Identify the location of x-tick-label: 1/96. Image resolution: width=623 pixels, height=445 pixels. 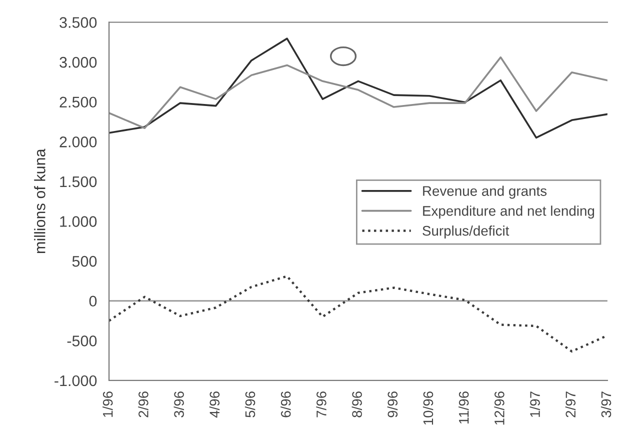
(107, 404).